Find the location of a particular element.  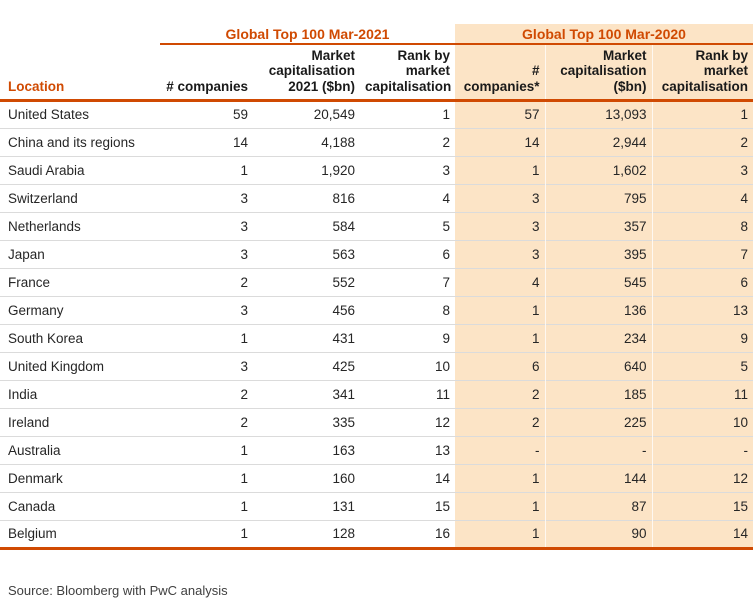

table-row: Canada 1 131 15 1 87 15 is located at coordinates (376, 505).